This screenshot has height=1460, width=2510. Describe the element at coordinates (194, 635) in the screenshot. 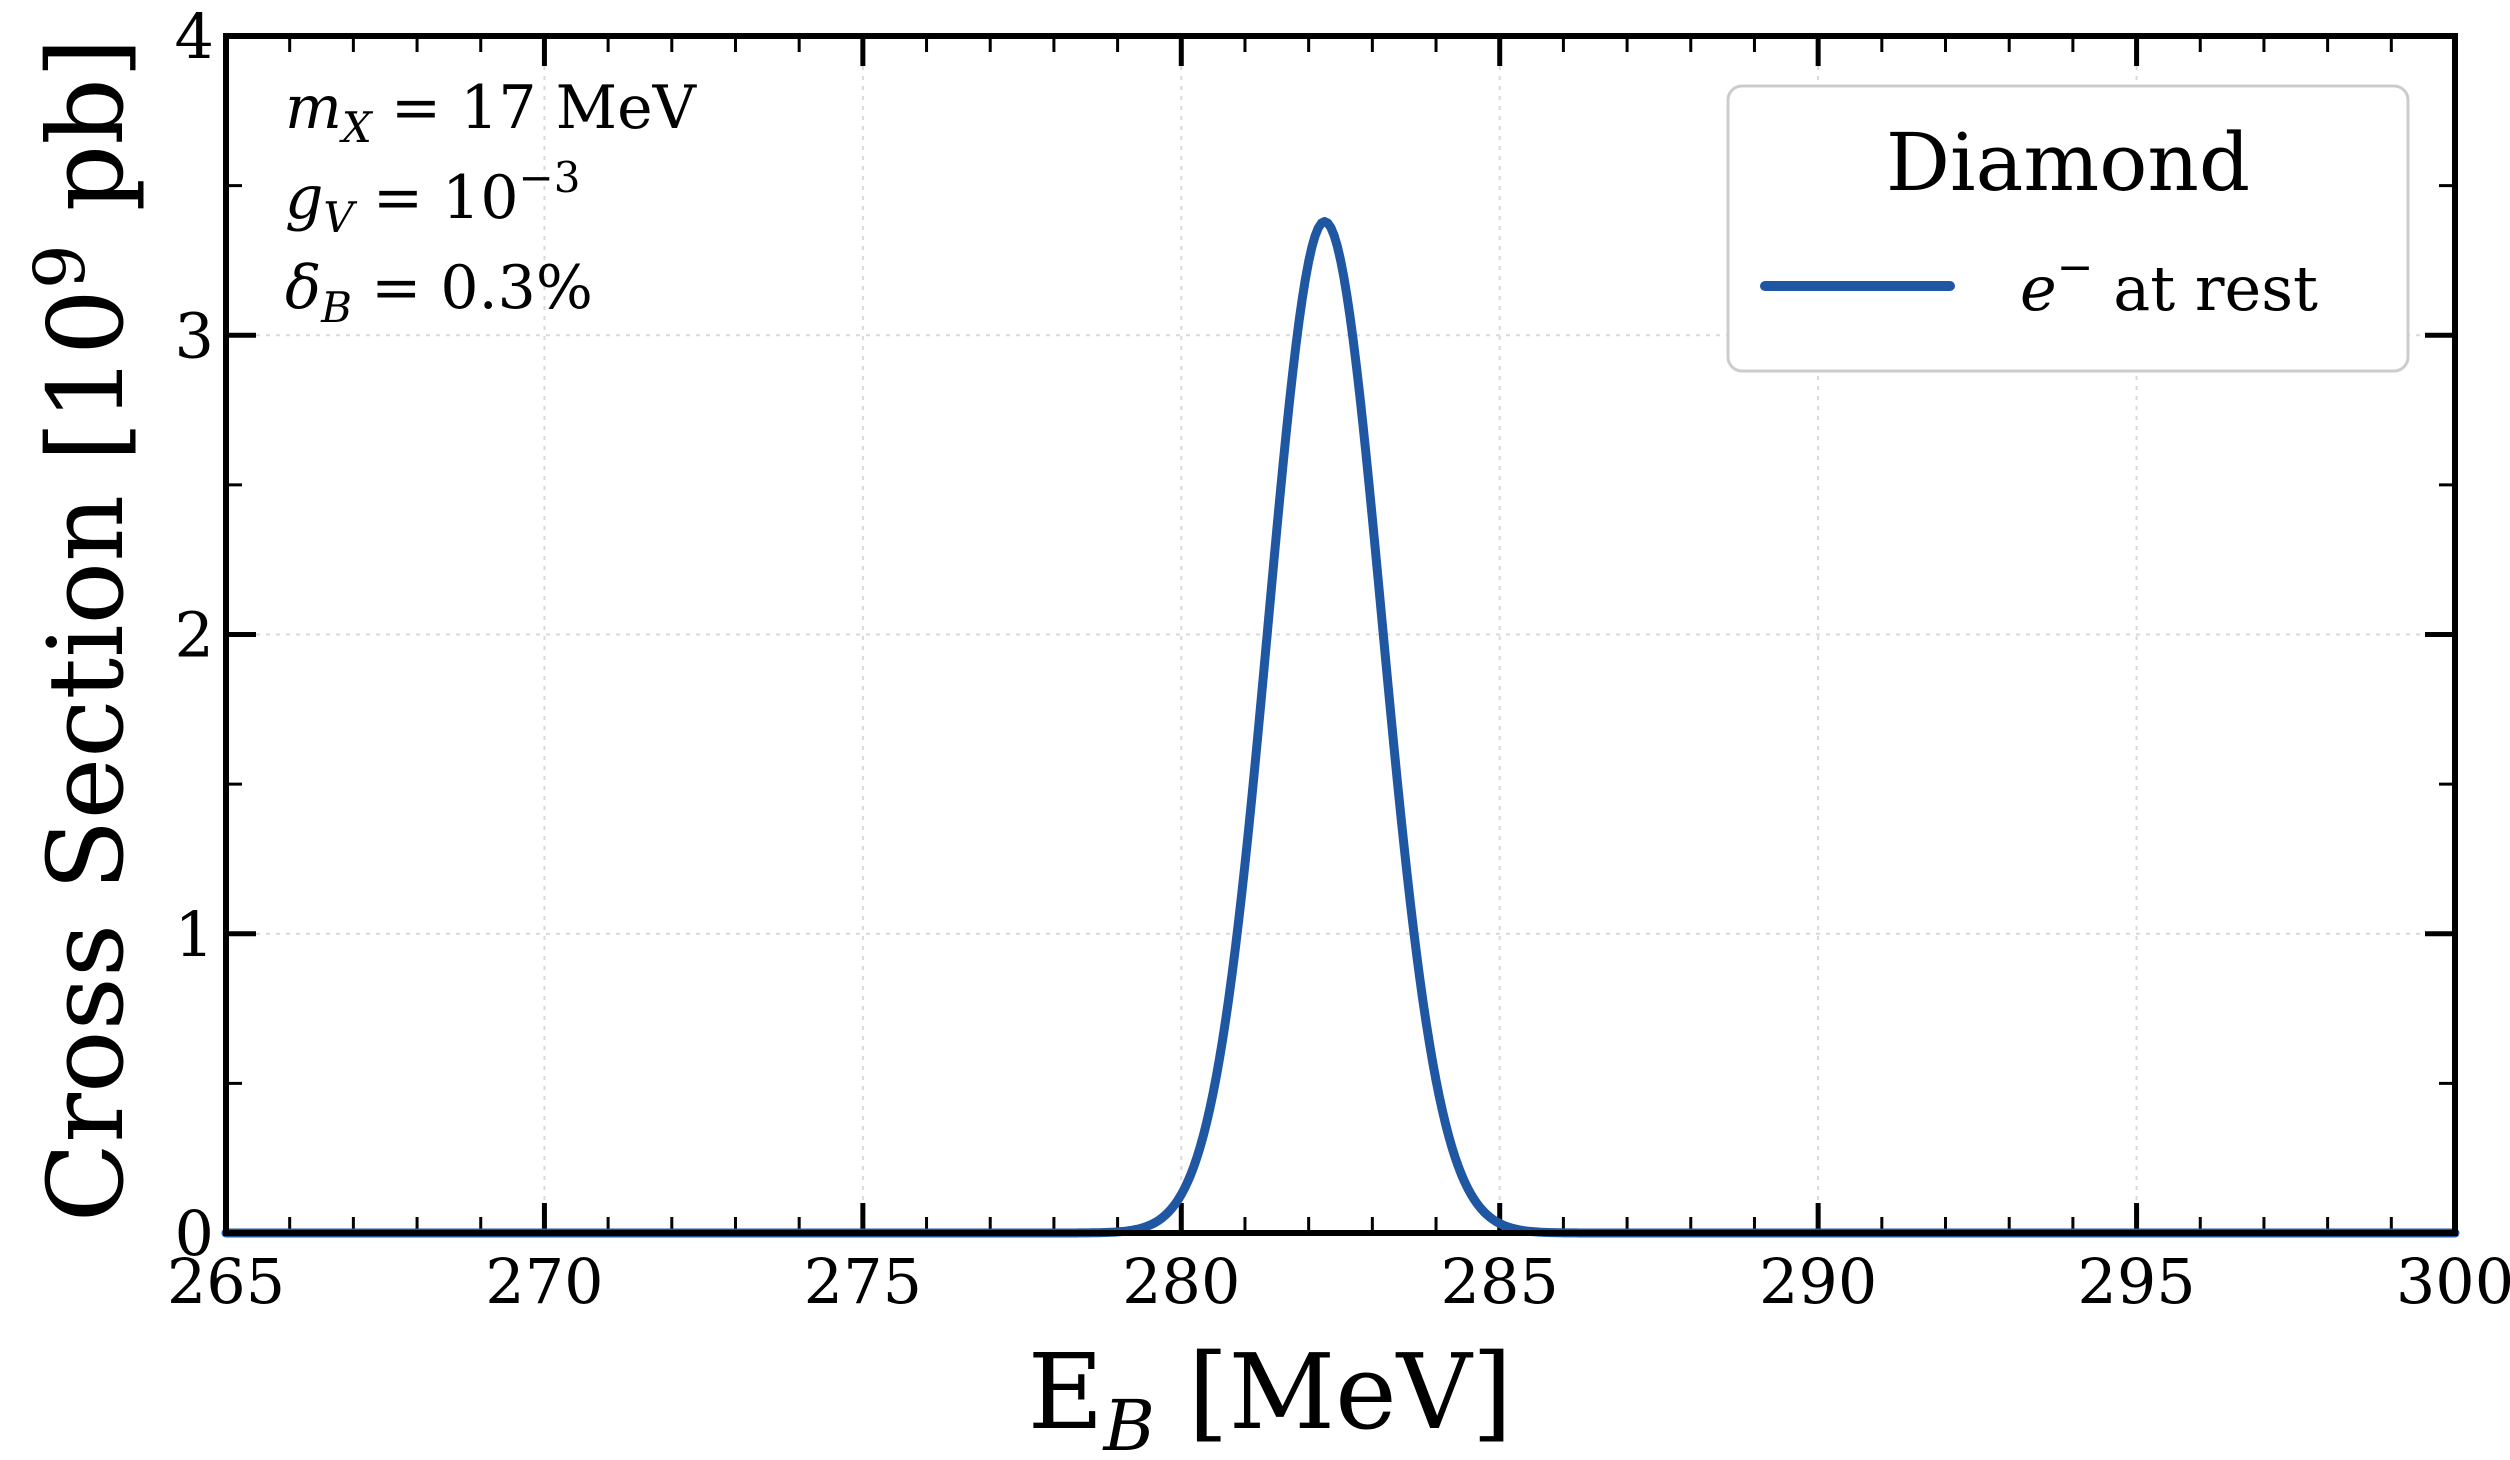

I see `y-tick-label: 2` at that location.